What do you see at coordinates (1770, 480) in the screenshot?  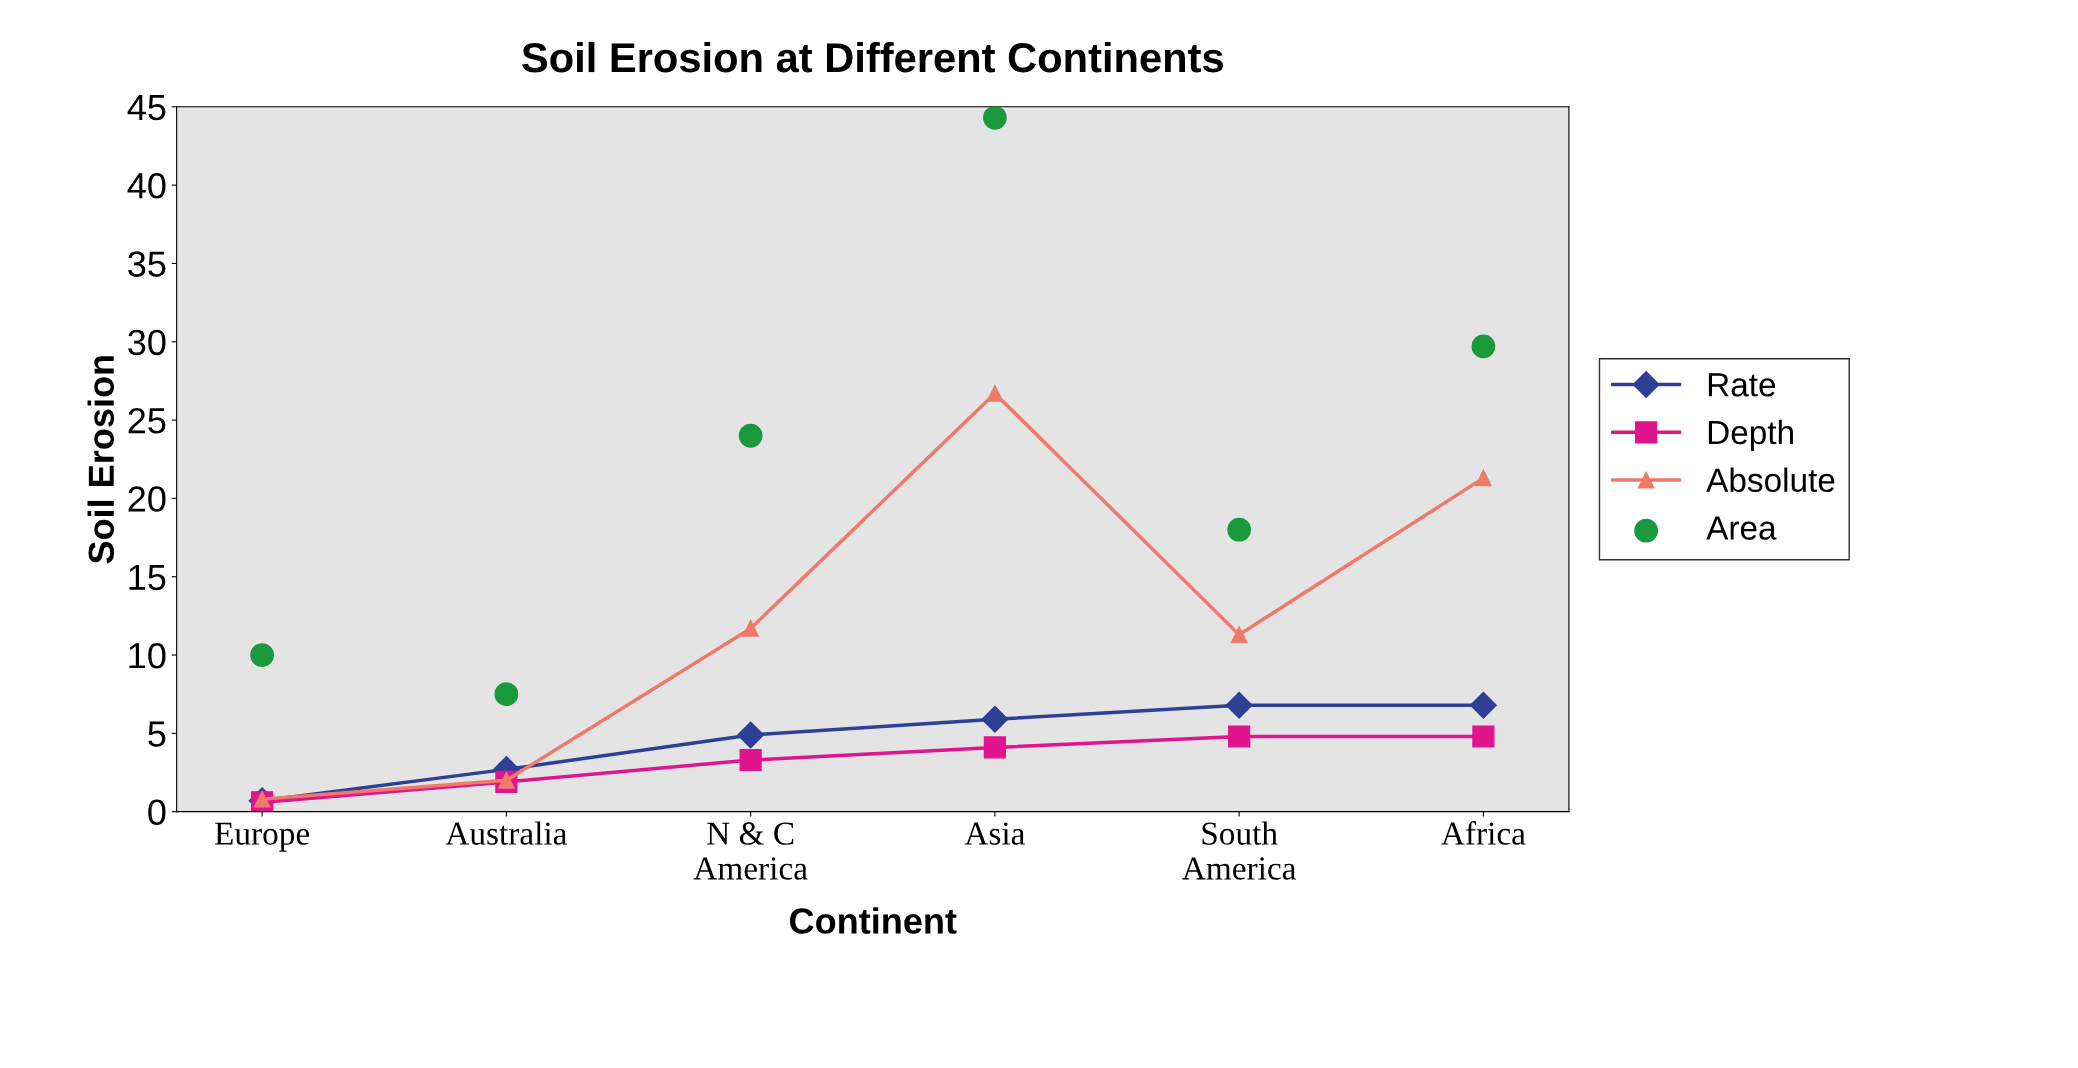 I see `legend-label: Absolute` at bounding box center [1770, 480].